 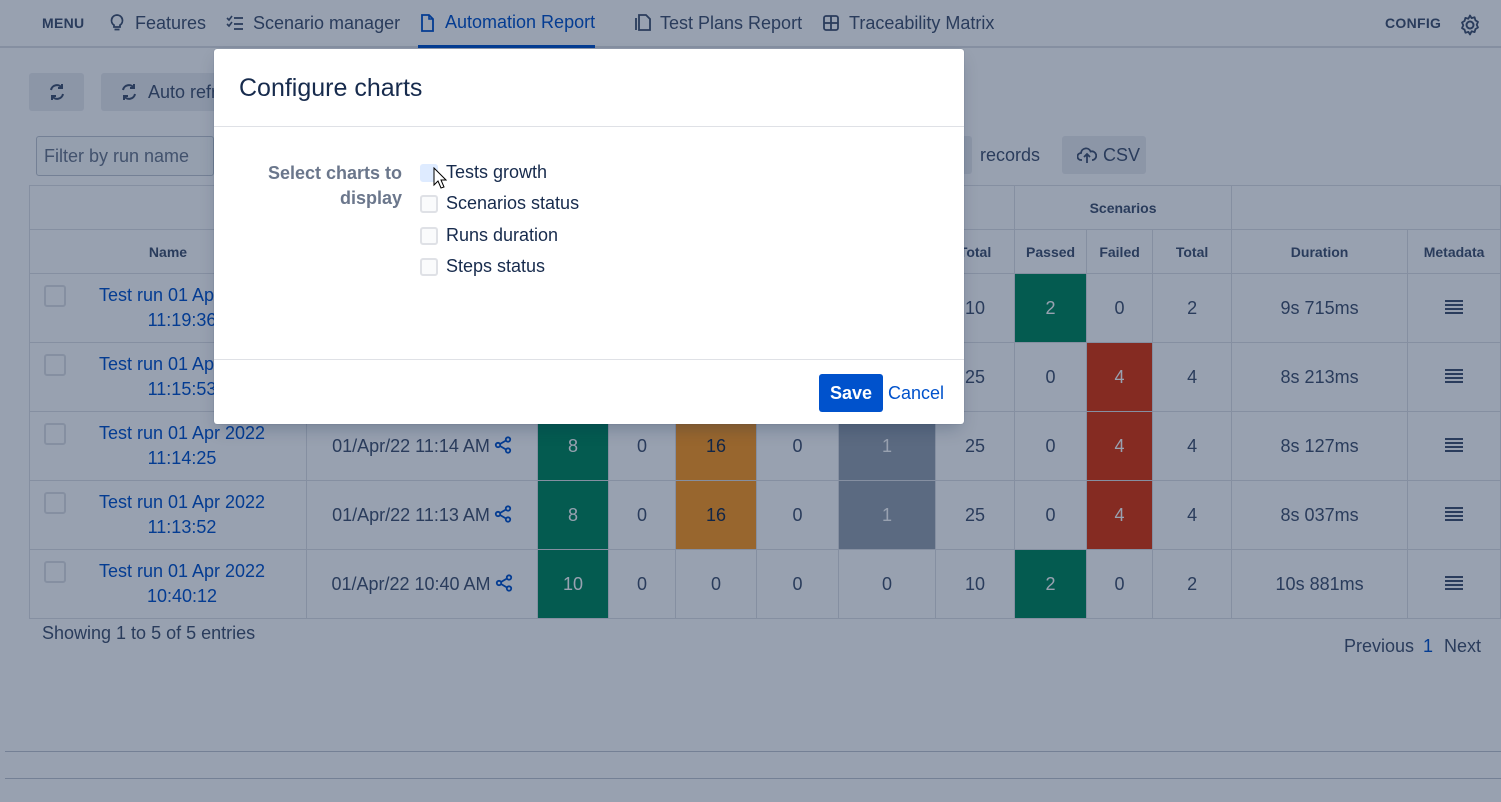 I want to click on run-name-line2: 11:19:36, so click(x=182, y=320).